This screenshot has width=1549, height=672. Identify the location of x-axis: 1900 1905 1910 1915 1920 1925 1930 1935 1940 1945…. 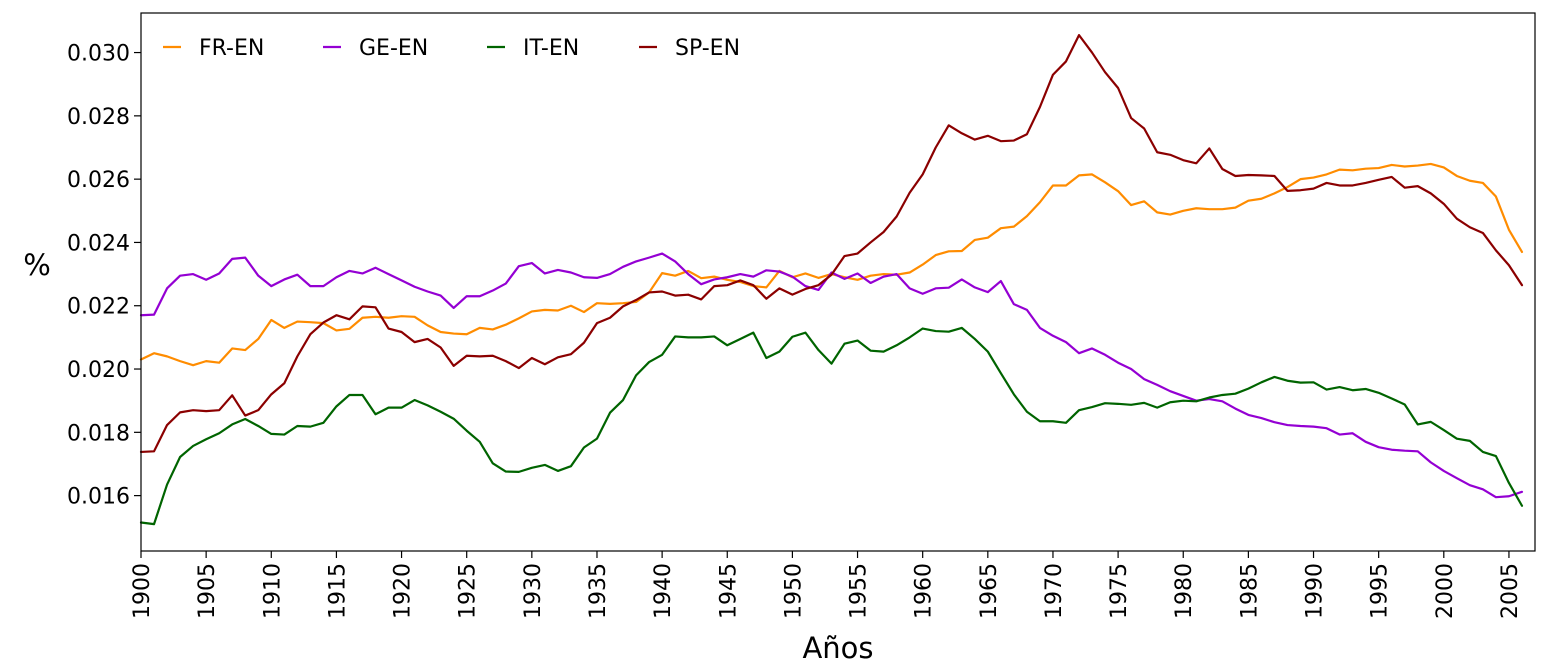
(826, 585).